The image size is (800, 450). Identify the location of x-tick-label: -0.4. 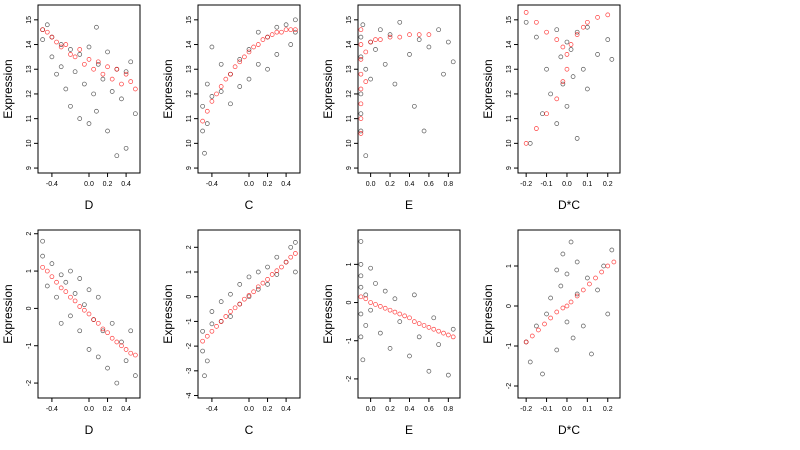
(52, 409).